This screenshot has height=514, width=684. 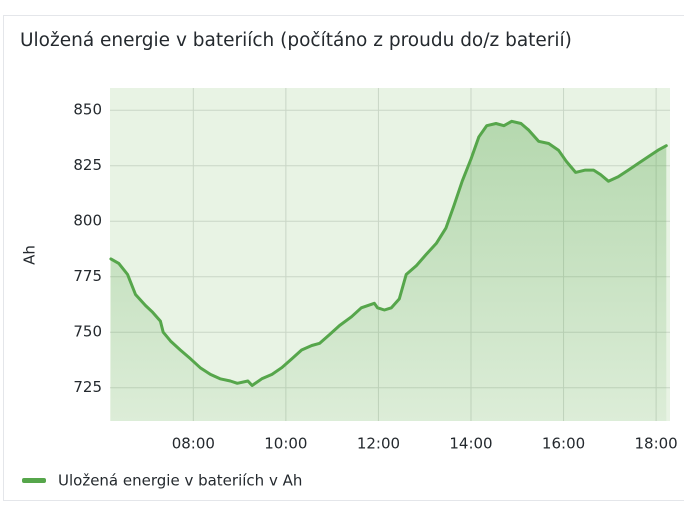 What do you see at coordinates (34, 480) in the screenshot?
I see `legend-swatch` at bounding box center [34, 480].